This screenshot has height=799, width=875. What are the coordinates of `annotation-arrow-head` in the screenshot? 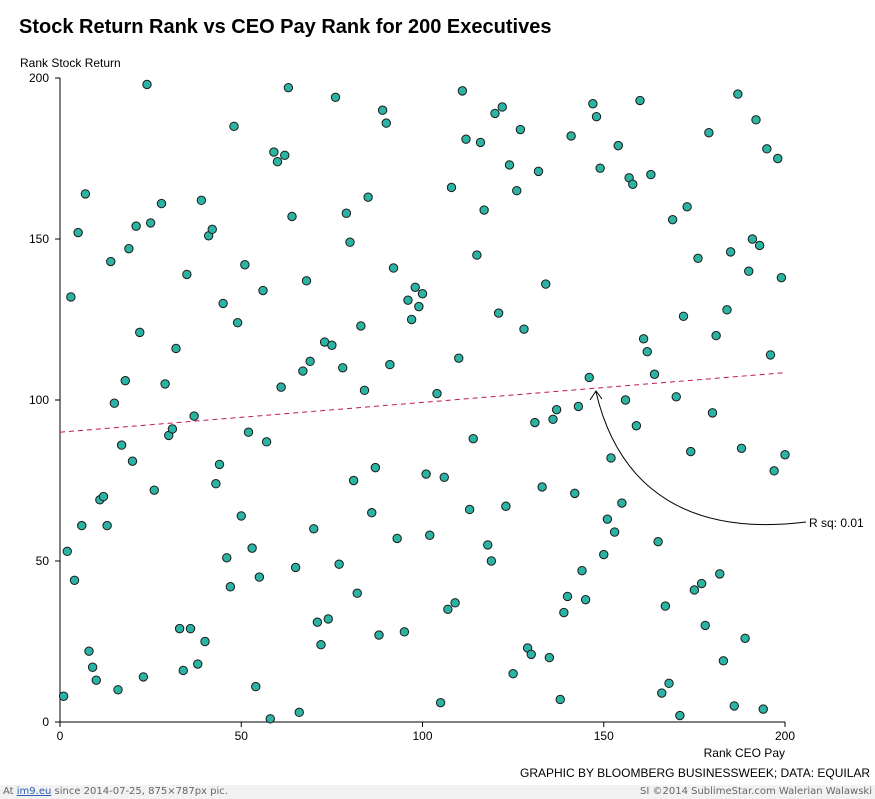 It's located at (596, 395).